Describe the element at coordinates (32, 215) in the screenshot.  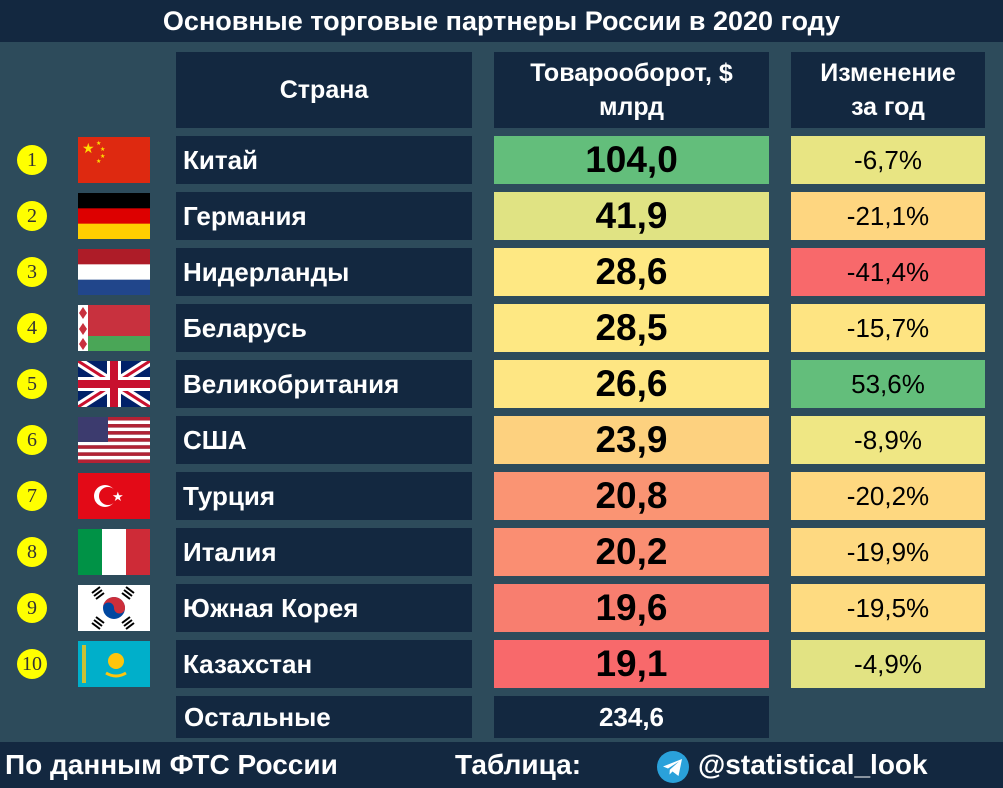
I see `rank-badge-text: 2` at that location.